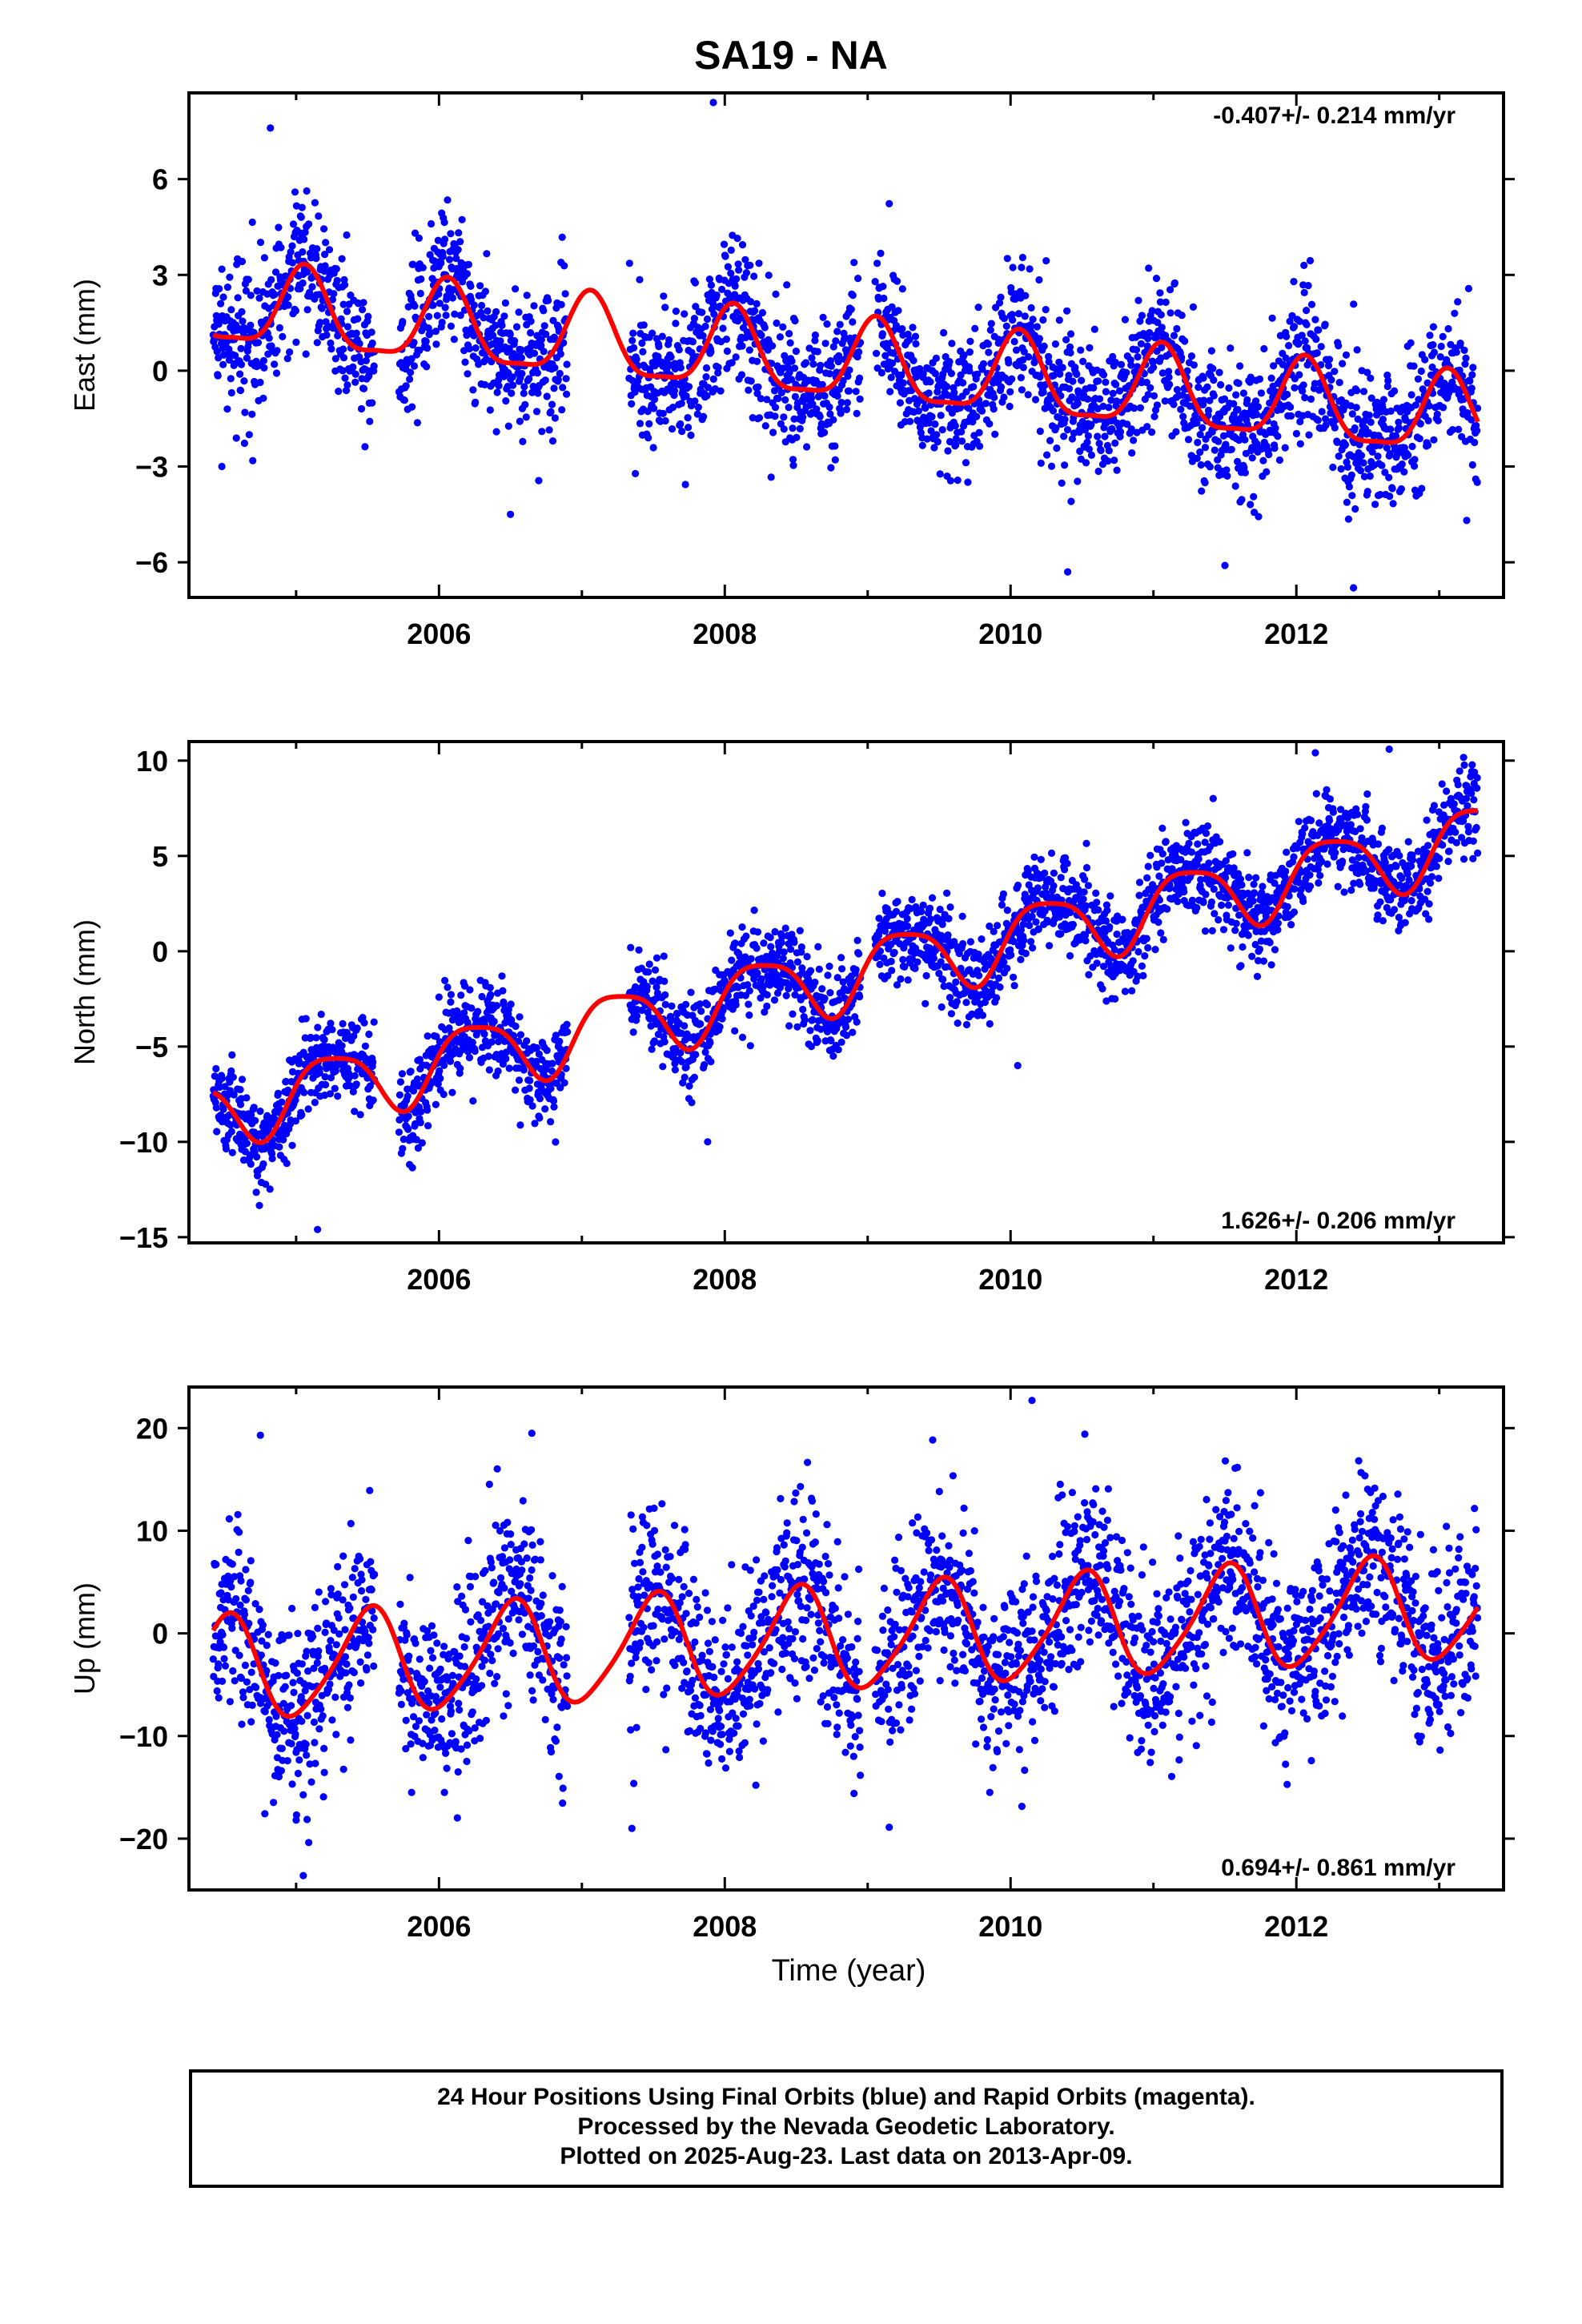 The height and width of the screenshot is (2324, 1582). What do you see at coordinates (160, 179) in the screenshot?
I see `y-tick-label: 6` at bounding box center [160, 179].